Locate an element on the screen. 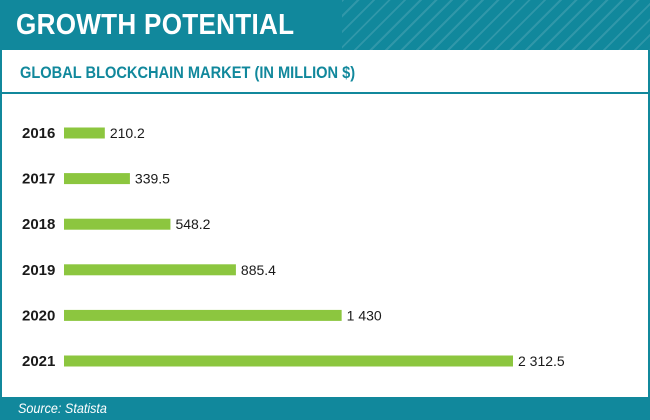  bar-2018 is located at coordinates (117, 224).